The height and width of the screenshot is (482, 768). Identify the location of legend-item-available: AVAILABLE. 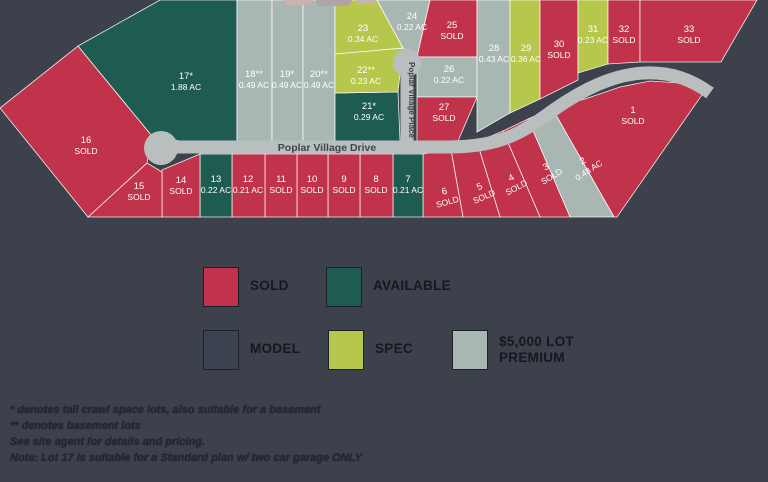
(388, 287).